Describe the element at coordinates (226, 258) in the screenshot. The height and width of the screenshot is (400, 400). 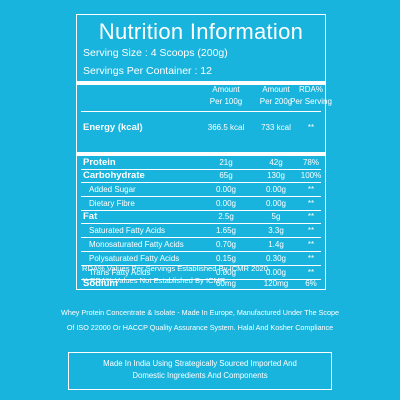
I see `polysaturated-per100: 0.15g` at that location.